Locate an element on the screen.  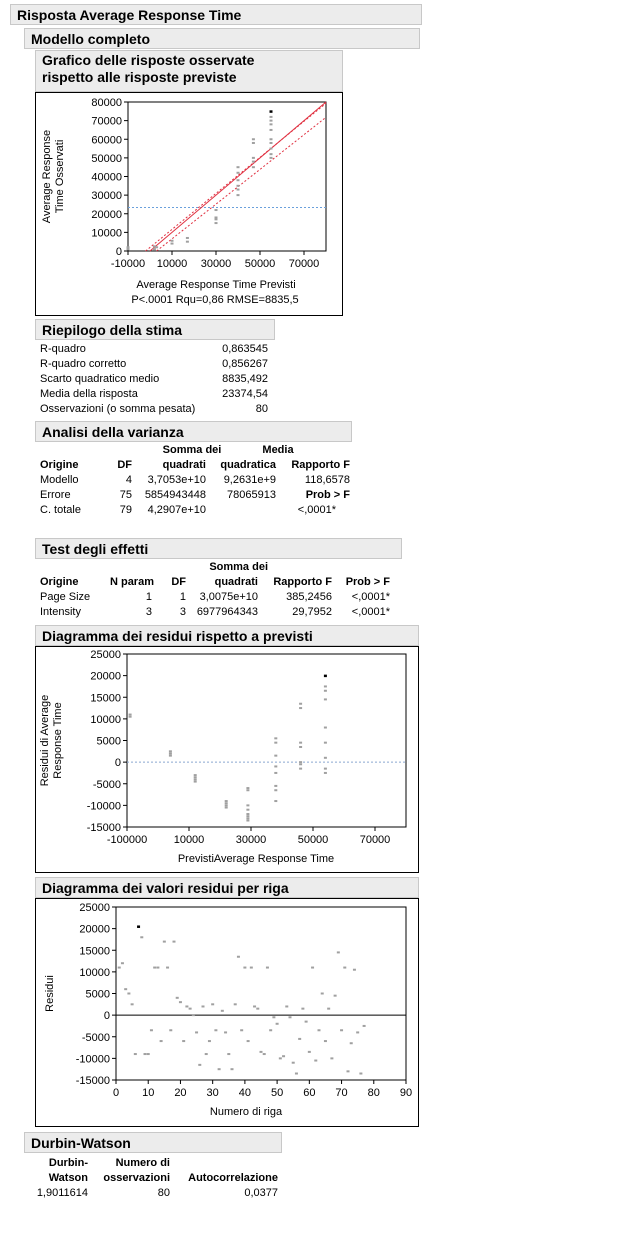
summary-of-fit-header: Riepilogo della stima is located at coordinates (155, 329).